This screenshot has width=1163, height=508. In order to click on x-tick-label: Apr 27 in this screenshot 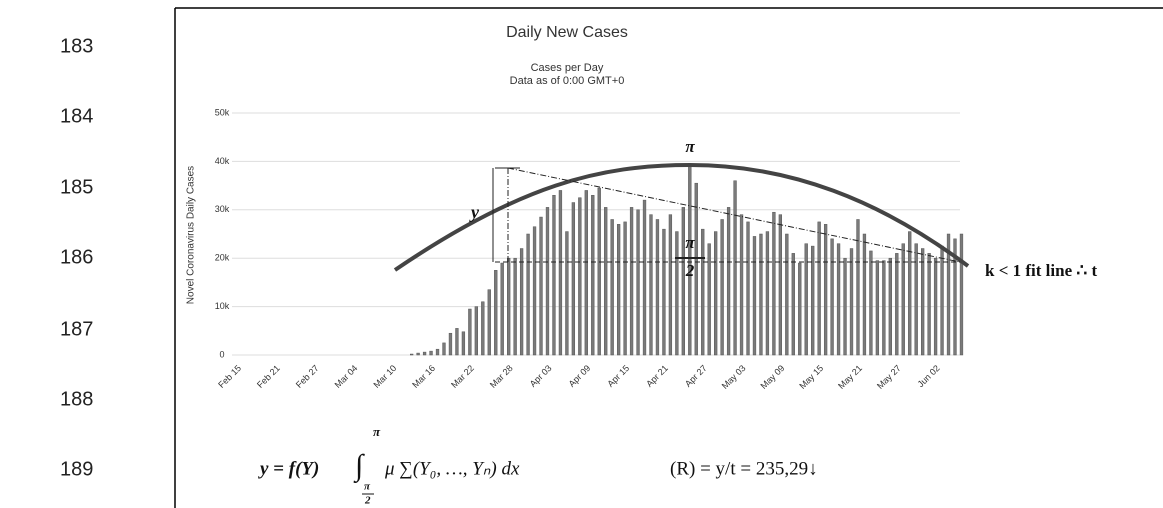, I will do `click(696, 376)`.